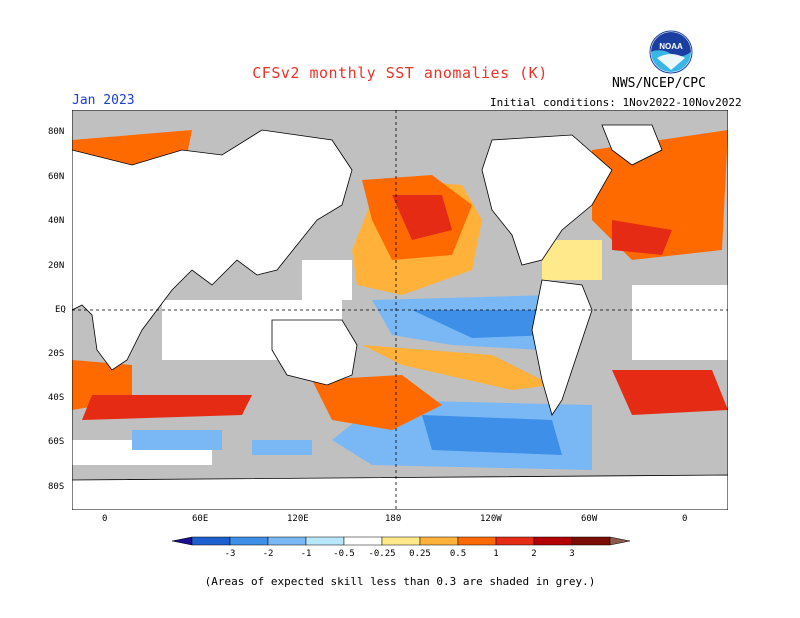  What do you see at coordinates (314, 352) in the screenshot?
I see `australia` at bounding box center [314, 352].